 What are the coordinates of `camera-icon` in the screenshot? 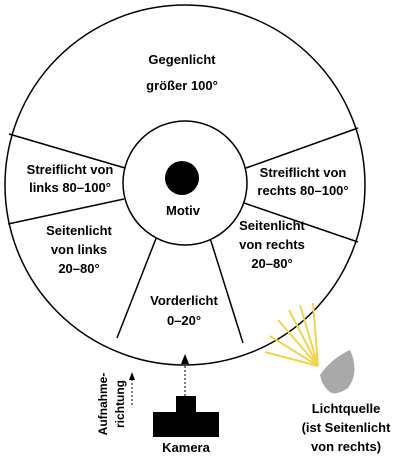 It's located at (186, 416).